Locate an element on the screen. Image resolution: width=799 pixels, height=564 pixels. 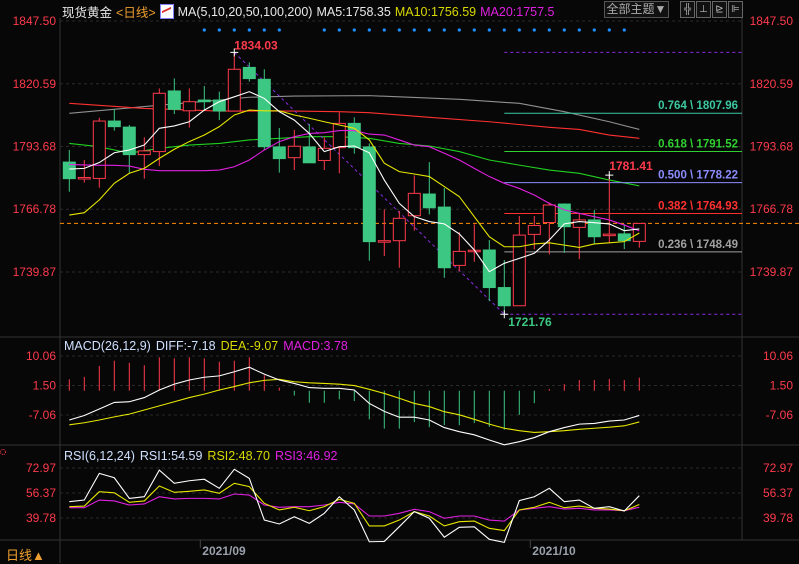
indicator-chart-icon is located at coordinates (166, 11).